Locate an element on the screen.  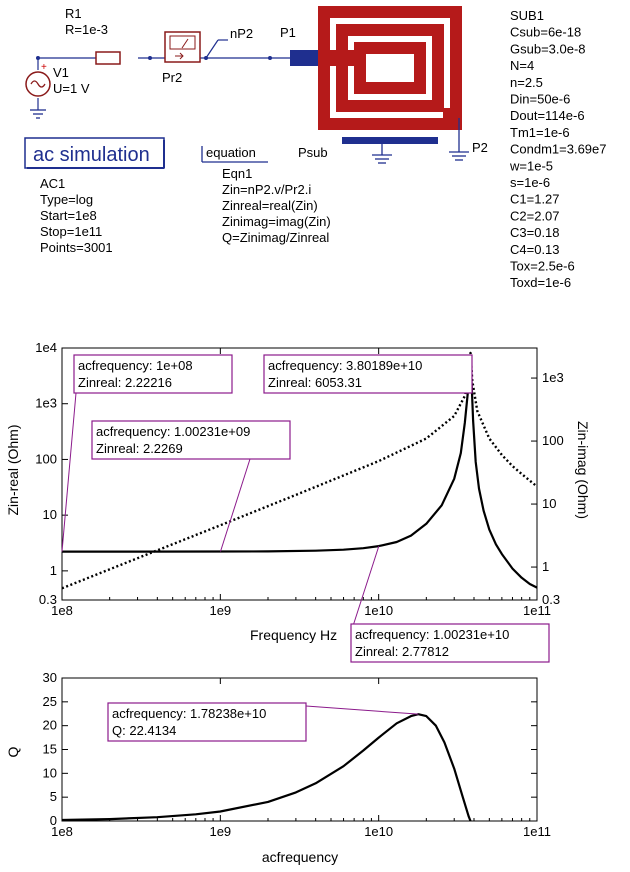
y2-tick-label: 1 is located at coordinates (545, 566).